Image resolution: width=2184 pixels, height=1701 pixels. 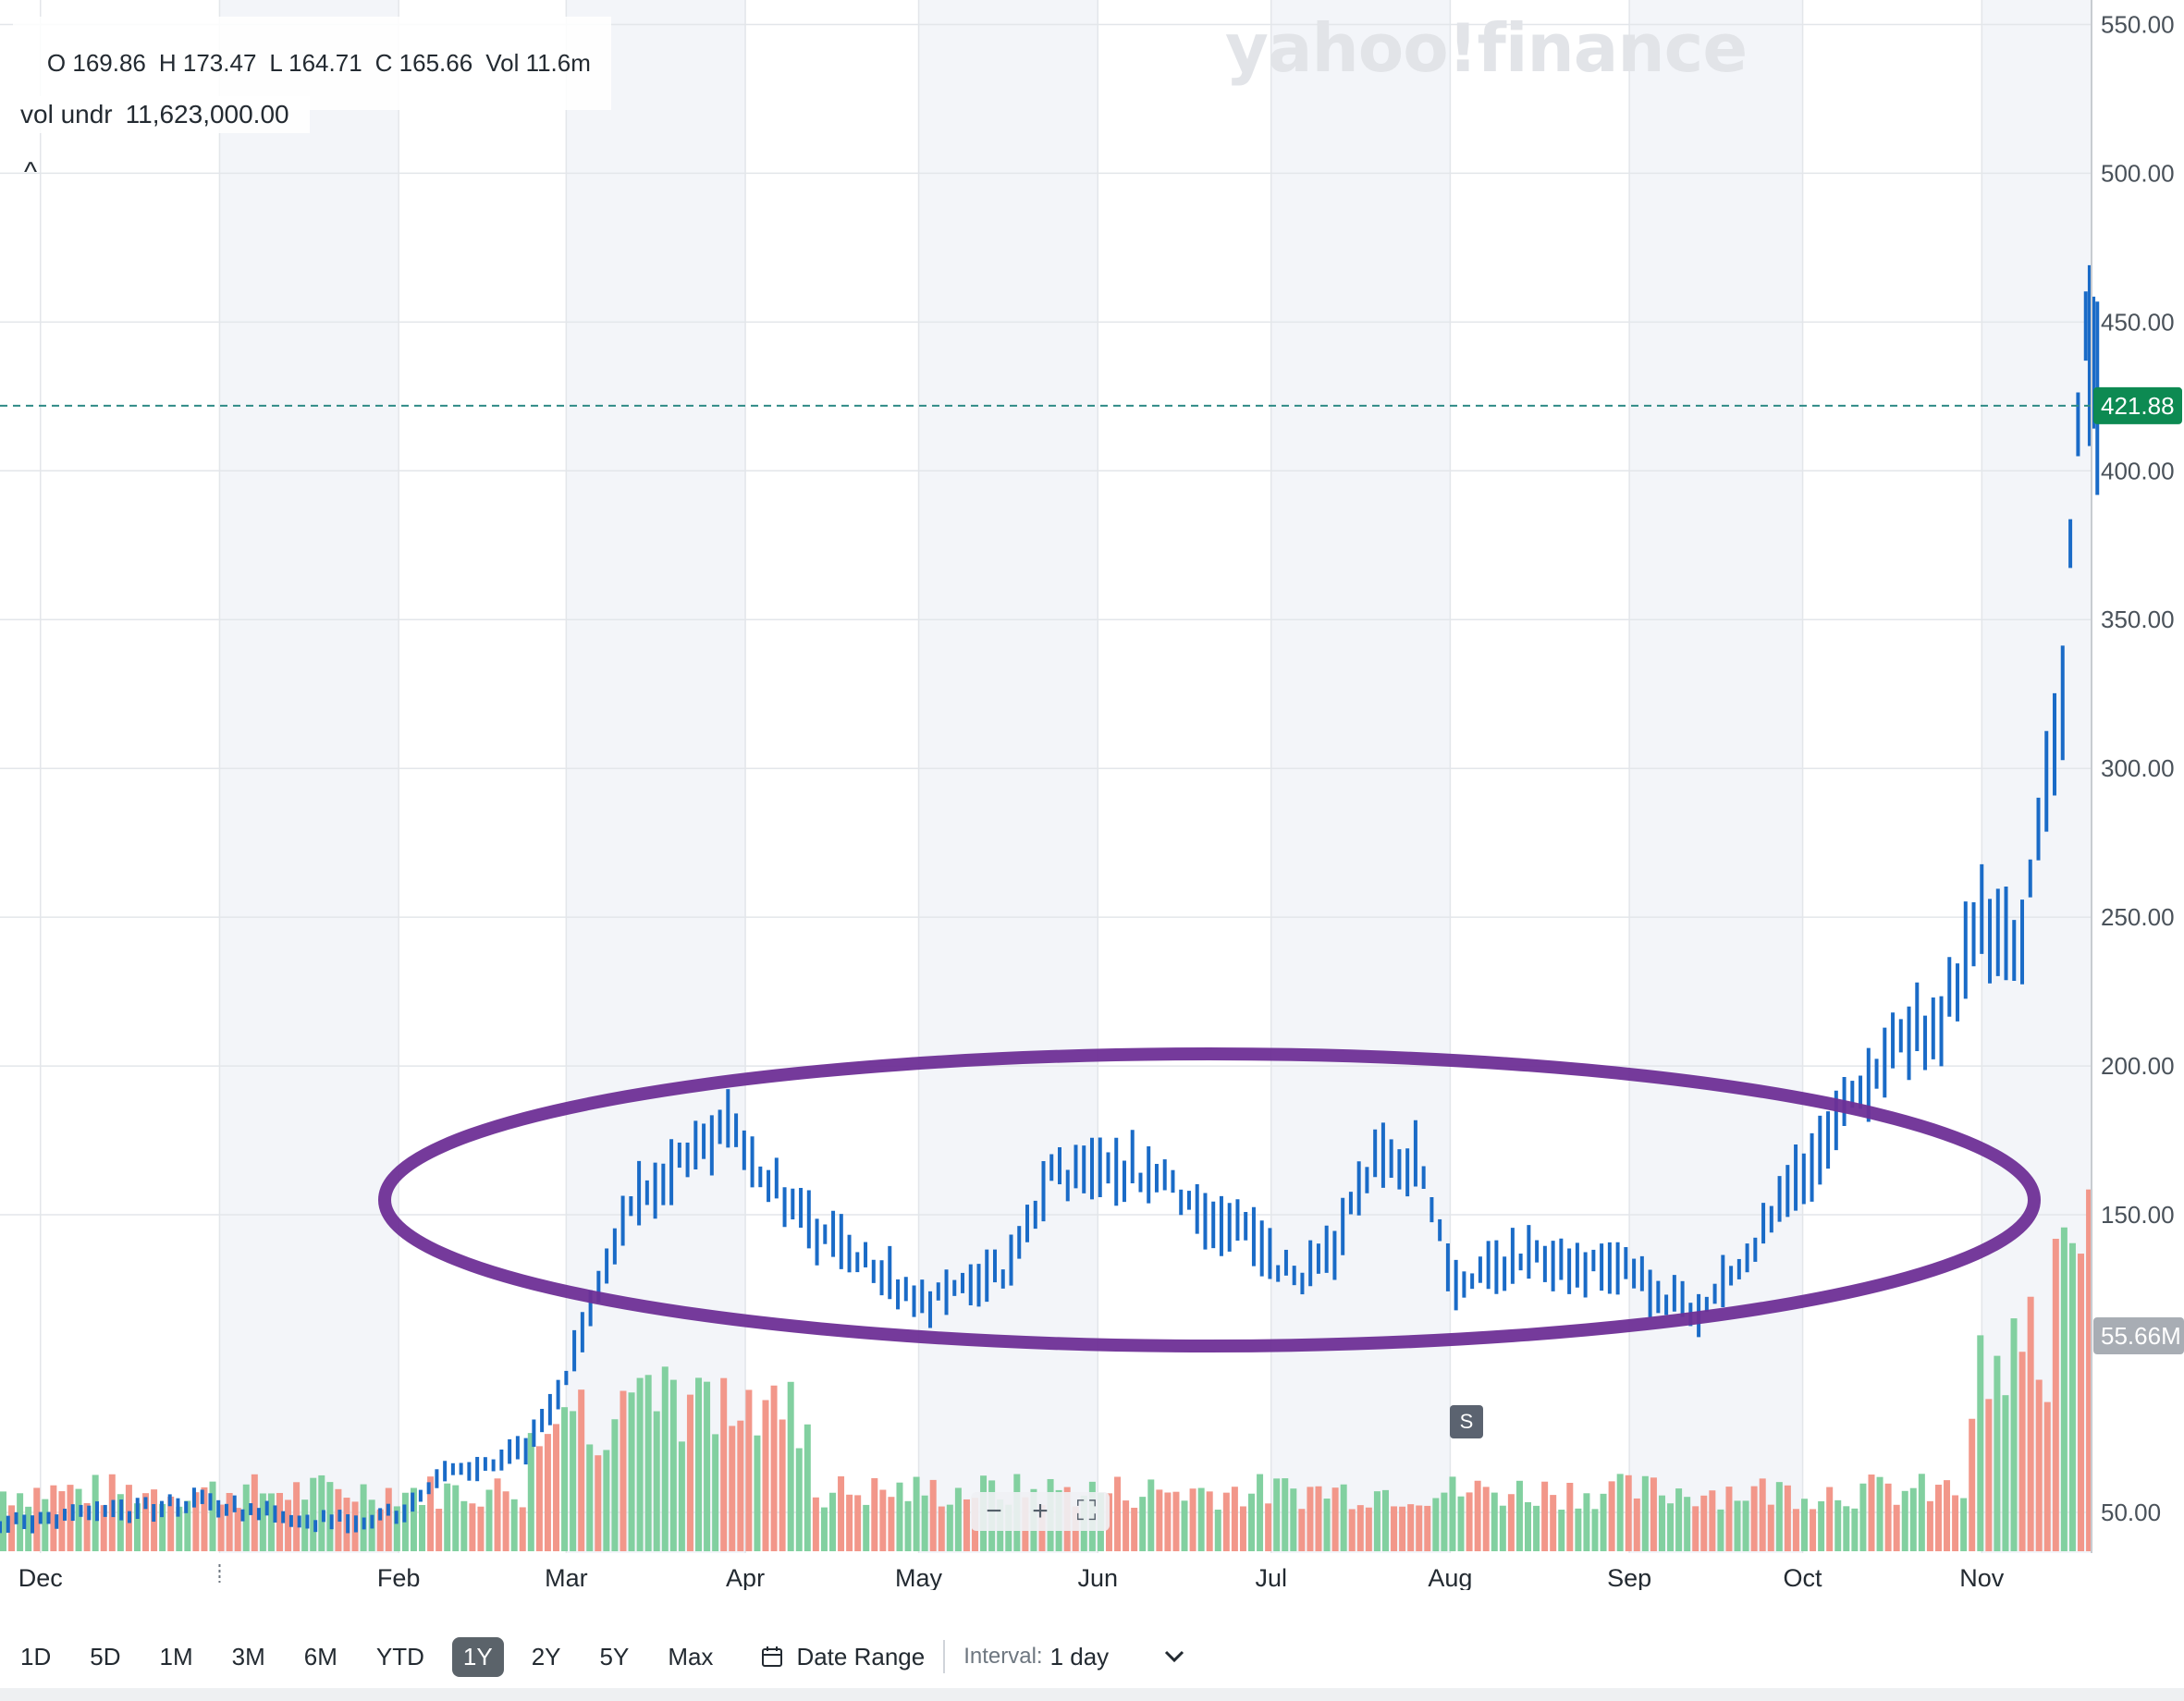 I want to click on range-button-5y: 5Y, so click(x=614, y=1656).